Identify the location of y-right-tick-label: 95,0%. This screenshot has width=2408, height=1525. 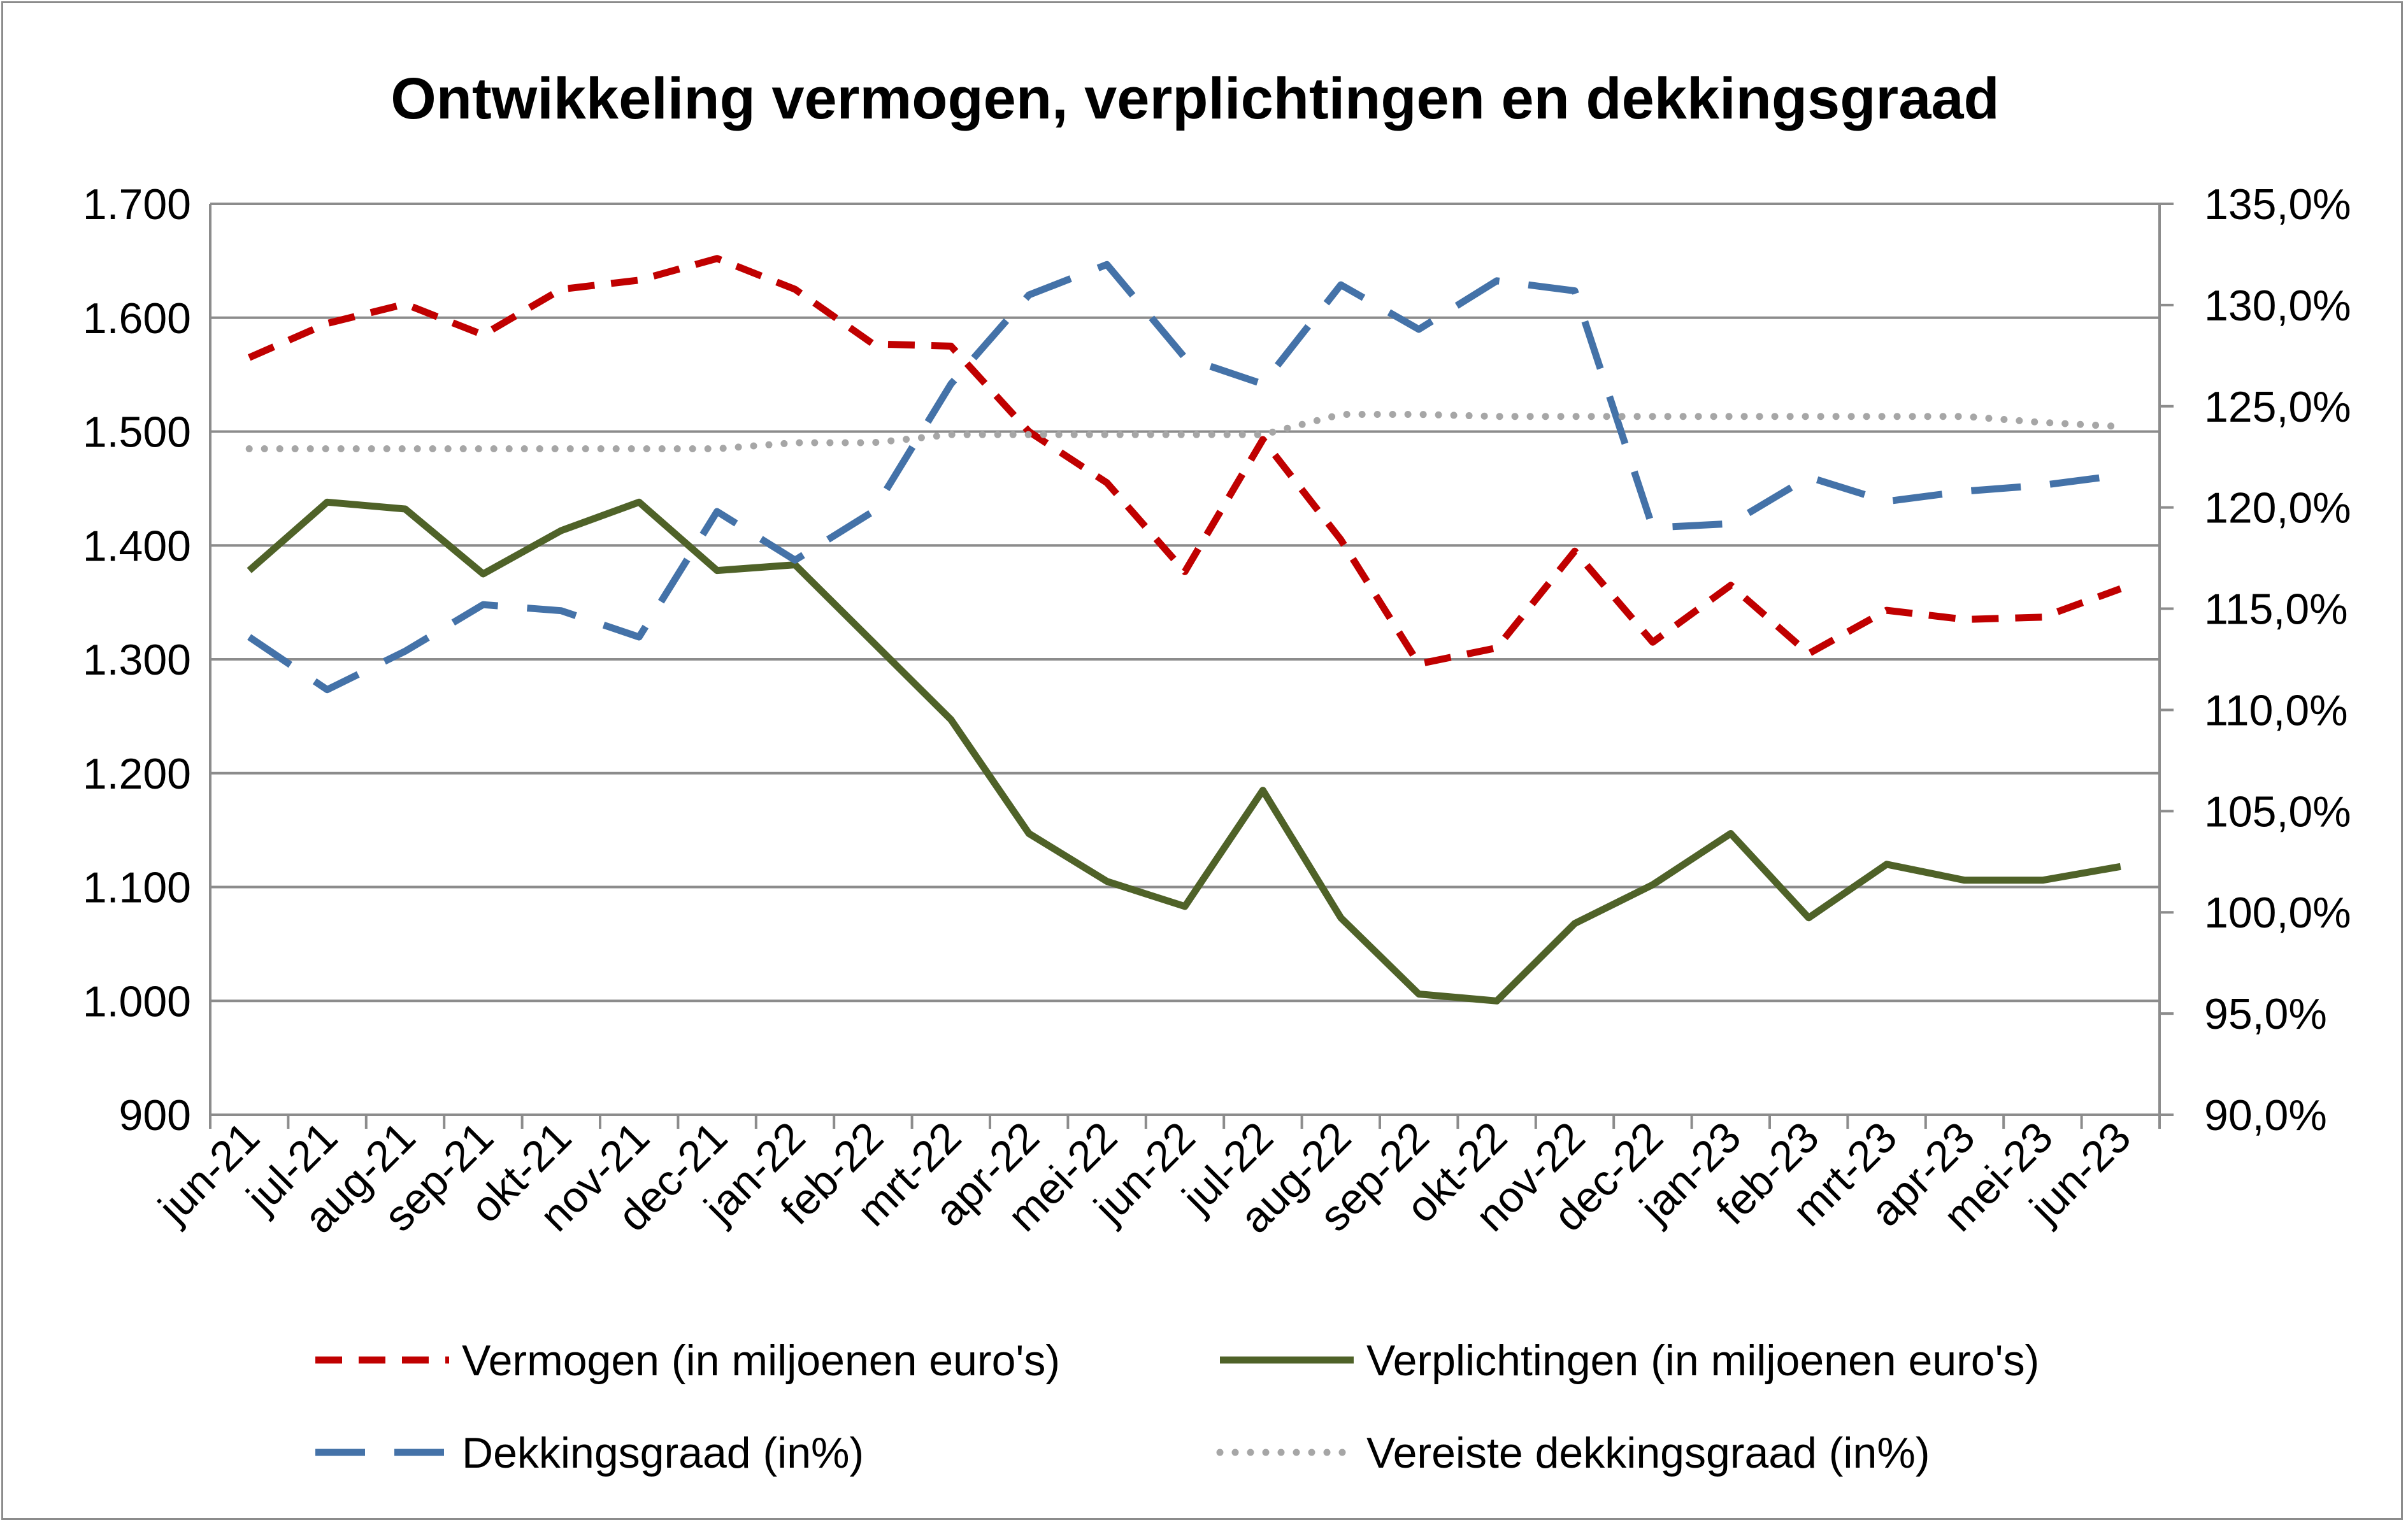
(2265, 1014).